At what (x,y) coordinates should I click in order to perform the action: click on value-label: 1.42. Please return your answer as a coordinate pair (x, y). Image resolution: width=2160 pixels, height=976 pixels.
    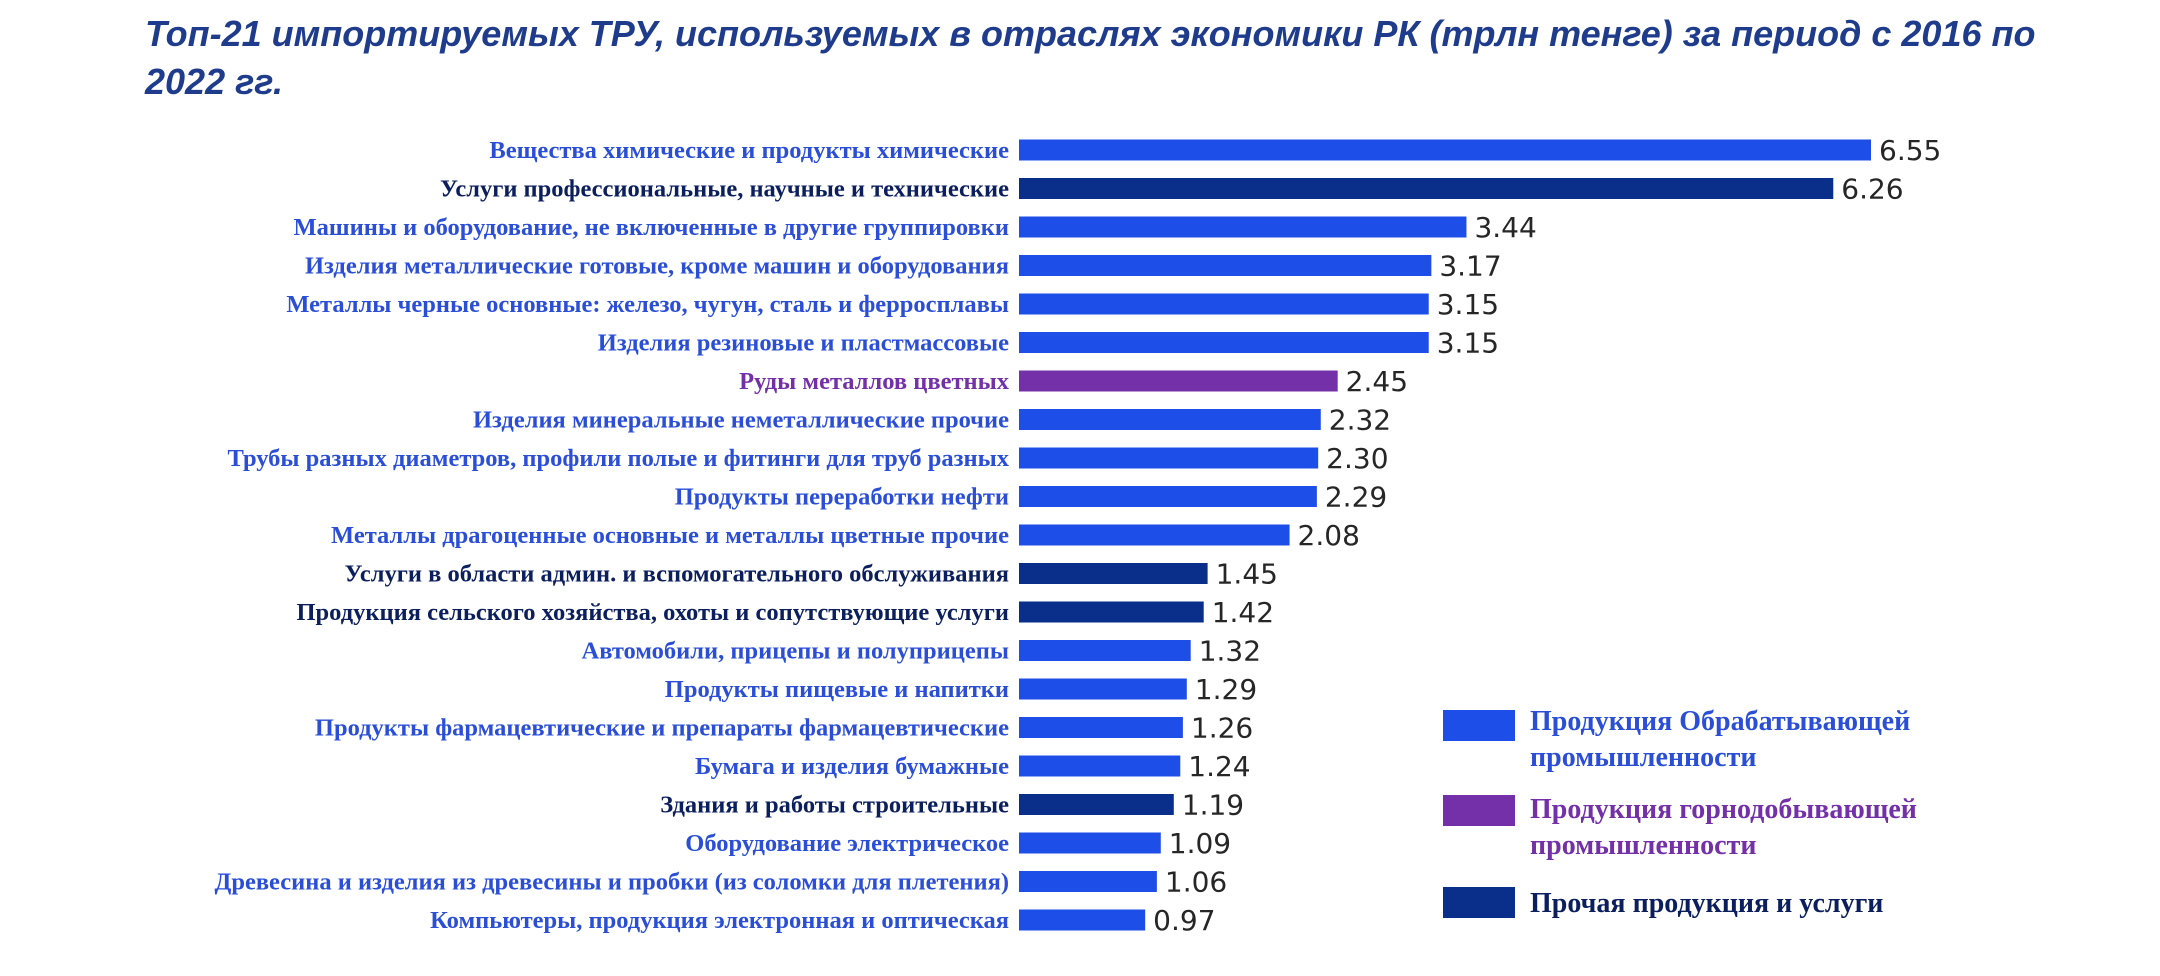
    Looking at the image, I should click on (1243, 612).